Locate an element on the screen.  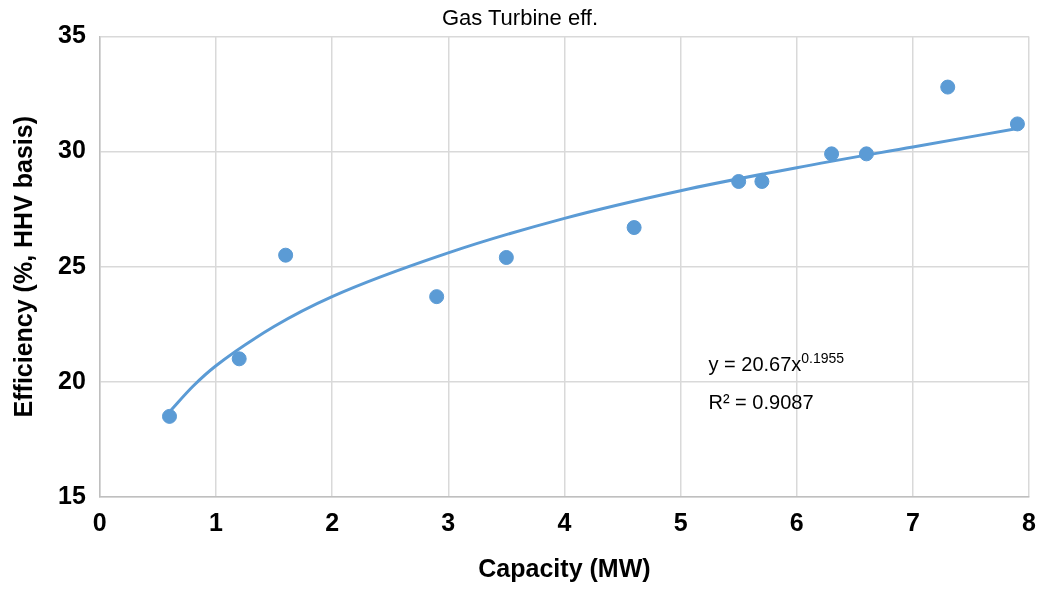
x-axis-title: Capacity (MW) is located at coordinates (564, 567).